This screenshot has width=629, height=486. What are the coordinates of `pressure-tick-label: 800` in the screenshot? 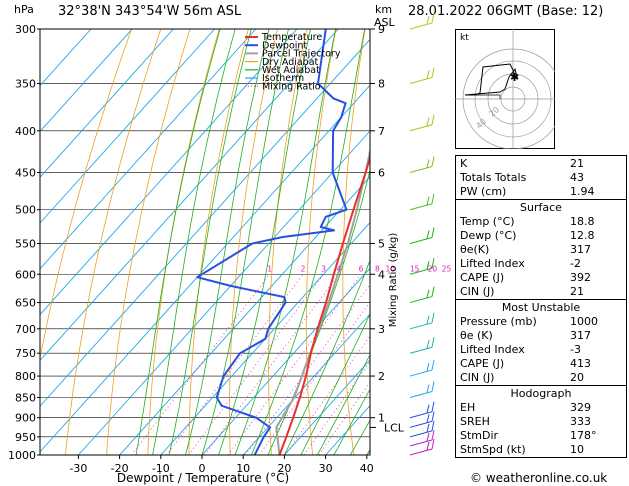 It's located at (25, 376).